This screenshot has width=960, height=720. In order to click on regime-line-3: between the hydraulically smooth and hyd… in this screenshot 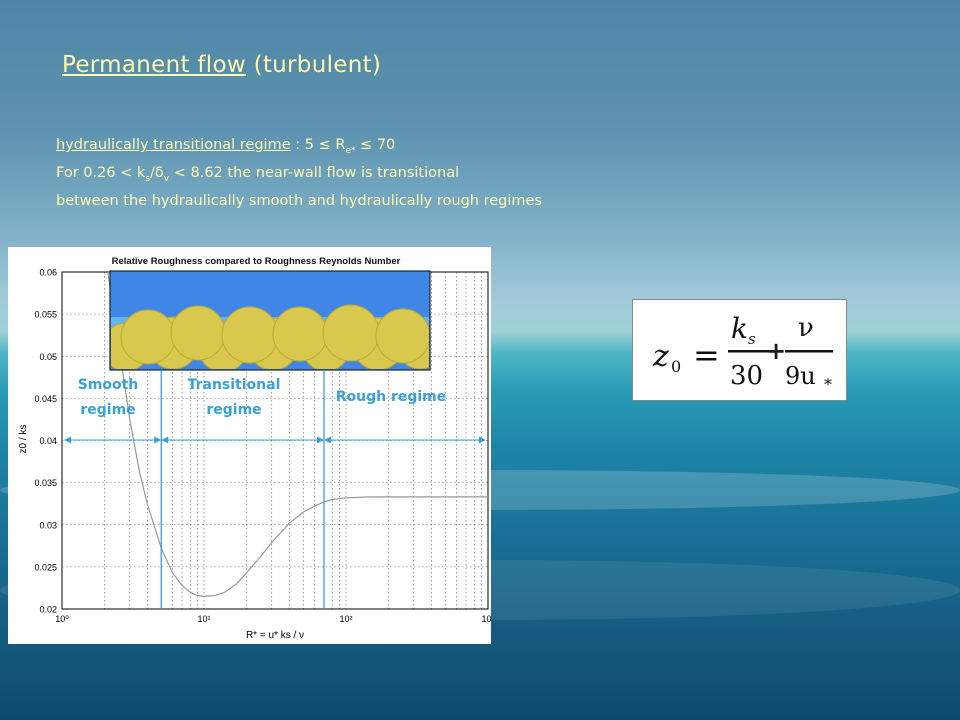, I will do `click(299, 200)`.